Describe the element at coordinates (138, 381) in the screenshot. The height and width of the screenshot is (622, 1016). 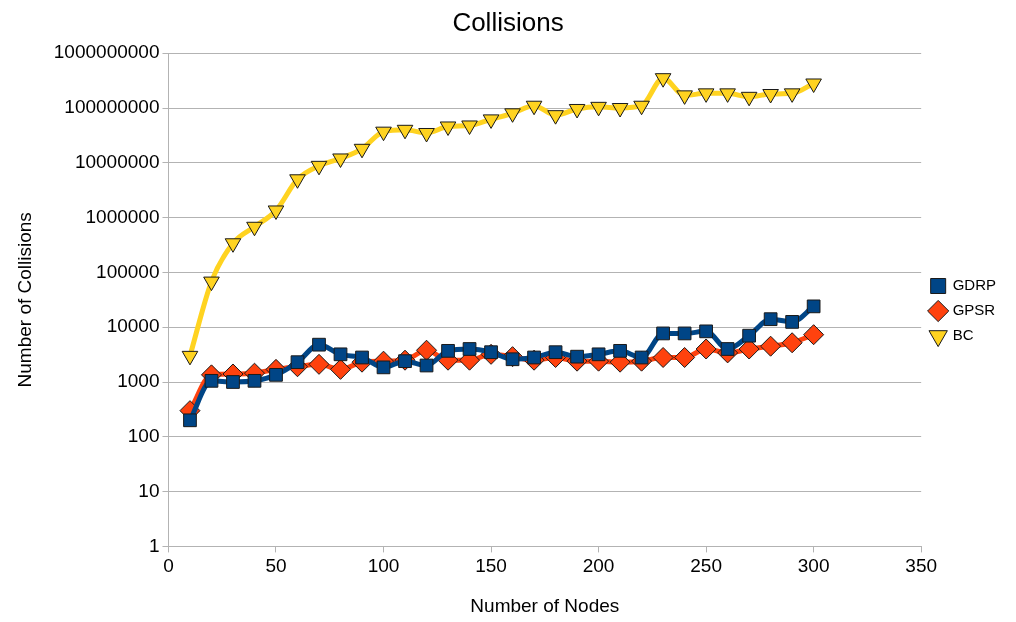
I see `y-tick-label: 1000` at that location.